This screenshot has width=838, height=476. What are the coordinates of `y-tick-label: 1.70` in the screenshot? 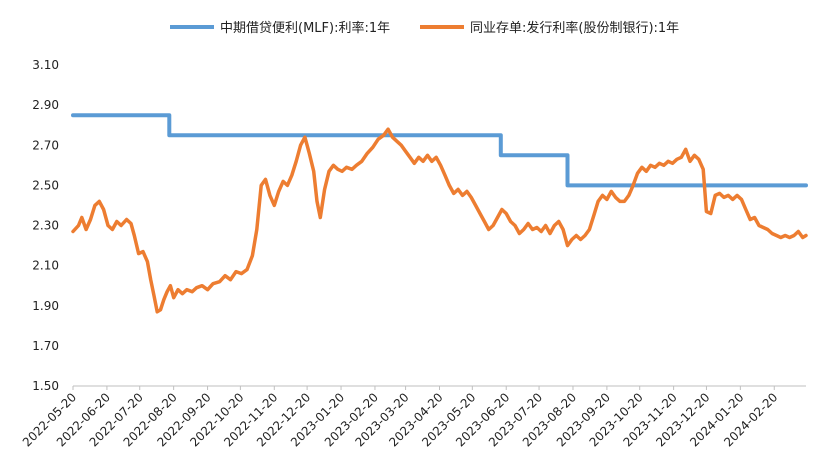 It's located at (45, 346).